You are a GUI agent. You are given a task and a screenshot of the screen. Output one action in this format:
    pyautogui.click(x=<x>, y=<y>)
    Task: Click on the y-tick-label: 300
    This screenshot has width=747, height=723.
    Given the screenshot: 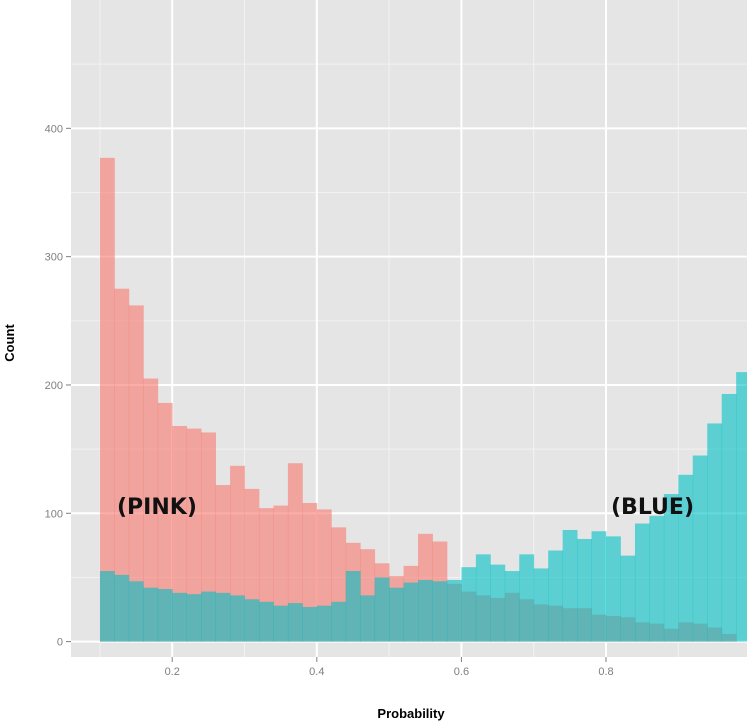 What is the action you would take?
    pyautogui.click(x=54, y=258)
    